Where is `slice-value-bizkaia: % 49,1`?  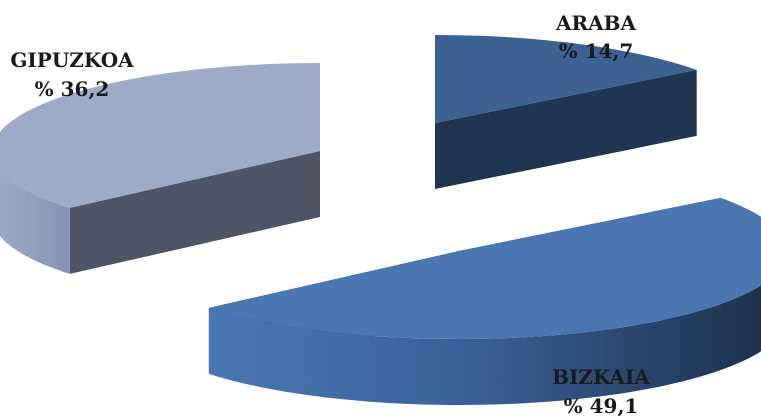 slice-value-bizkaia: % 49,1 is located at coordinates (601, 405).